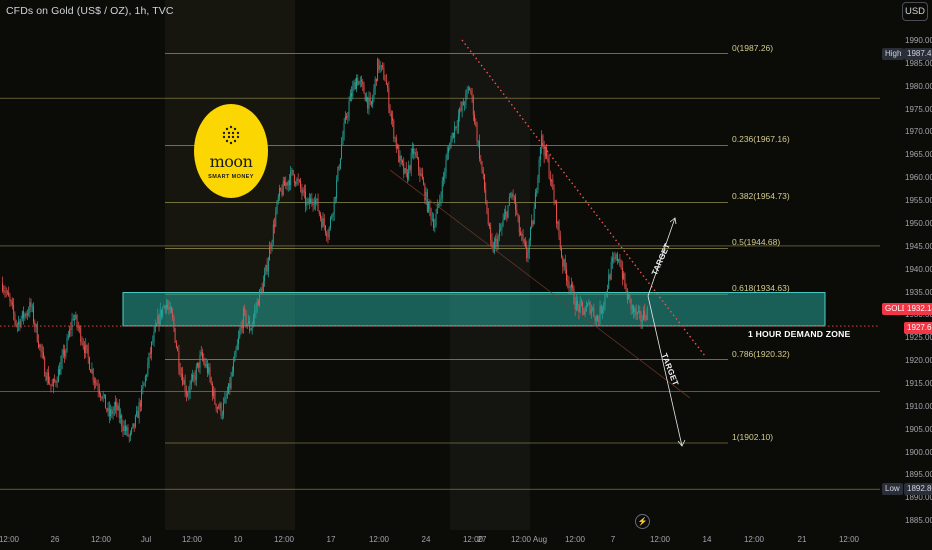  What do you see at coordinates (915, 11) in the screenshot?
I see `currency-button: USD` at bounding box center [915, 11].